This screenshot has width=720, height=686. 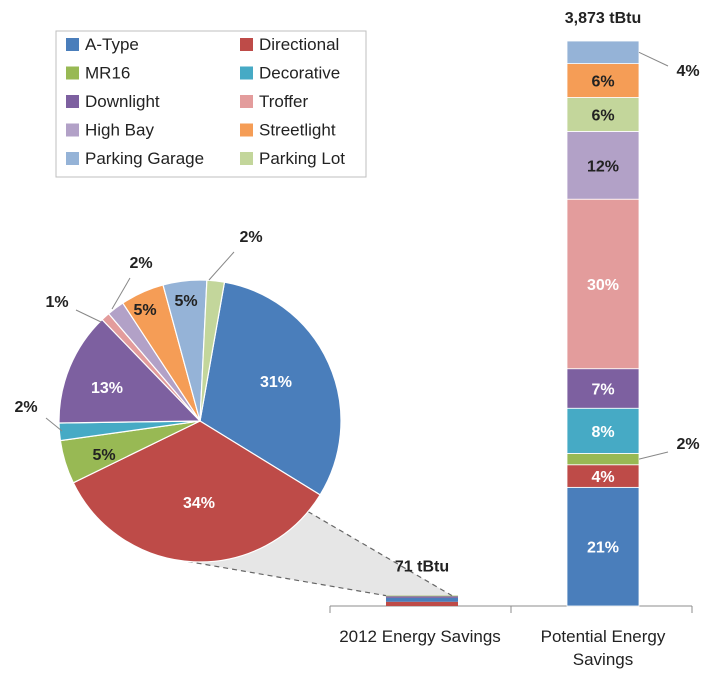 What do you see at coordinates (653, 59) in the screenshot?
I see `bar-leader-line-parking-garage` at bounding box center [653, 59].